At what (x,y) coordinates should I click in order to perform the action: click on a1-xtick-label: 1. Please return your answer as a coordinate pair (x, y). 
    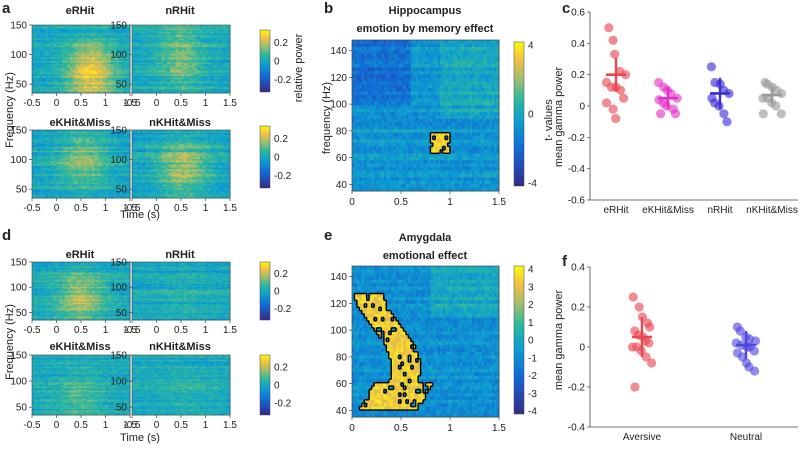
    Looking at the image, I should click on (206, 103).